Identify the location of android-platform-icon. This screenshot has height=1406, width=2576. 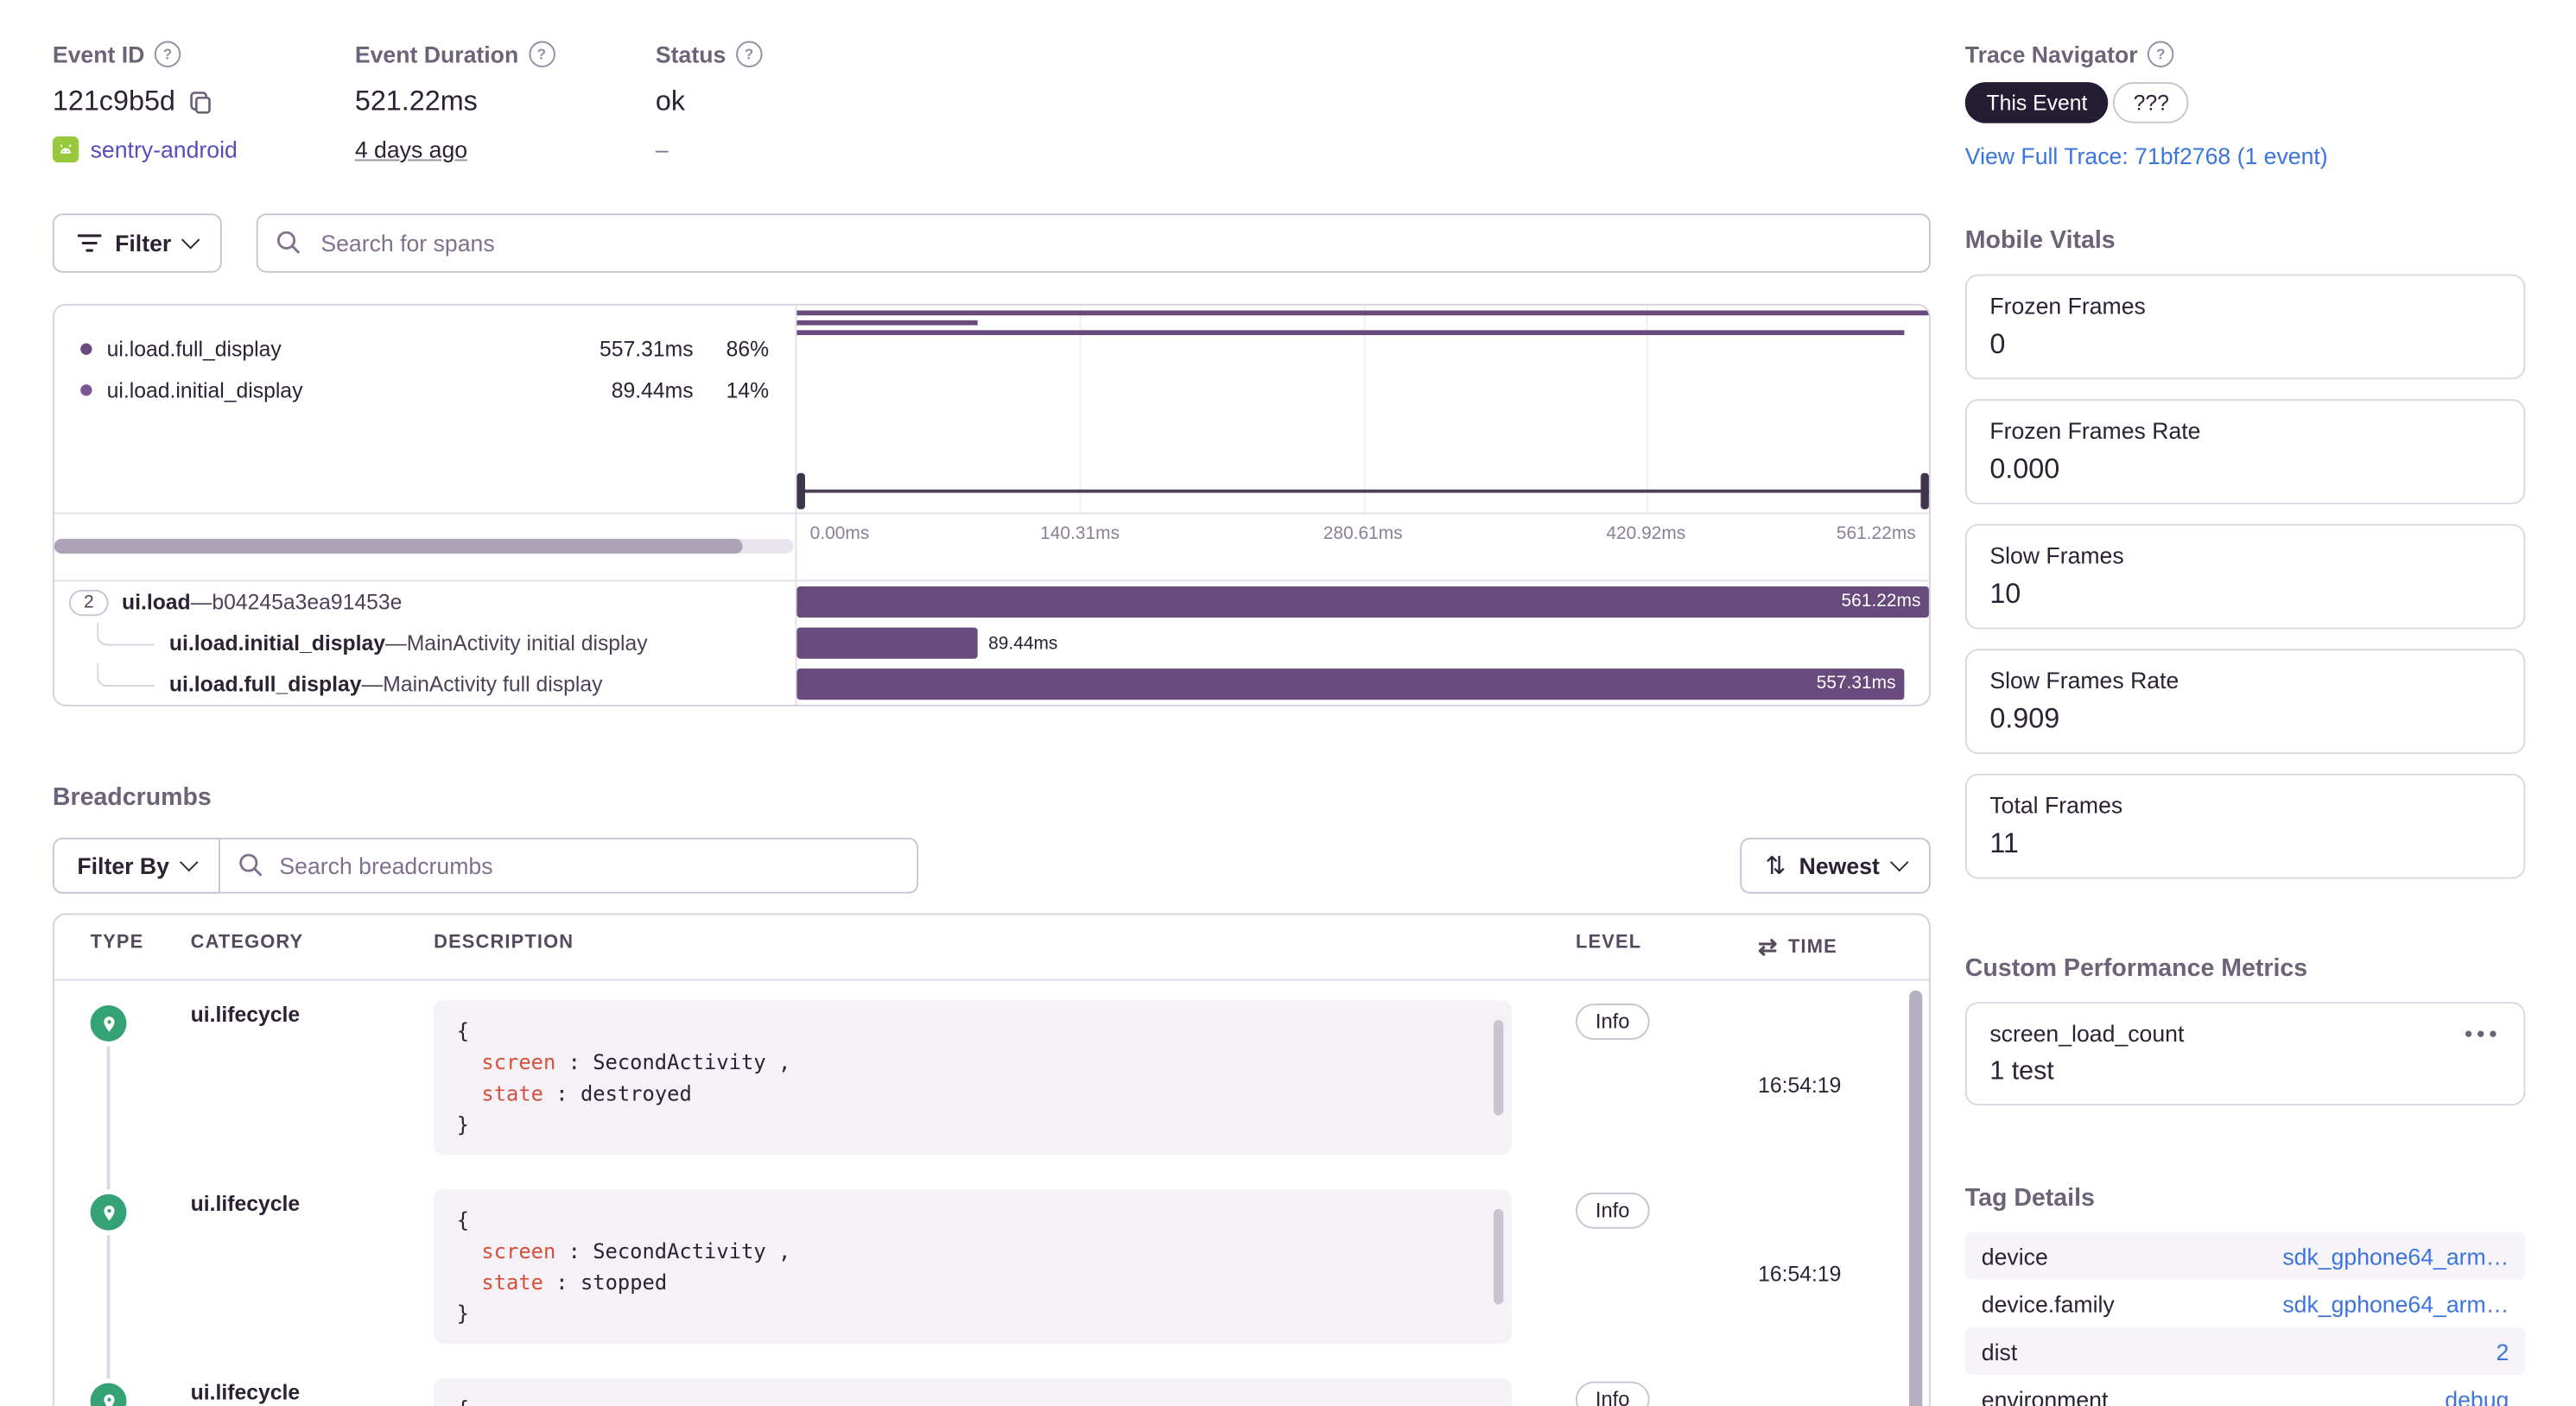
(65, 149).